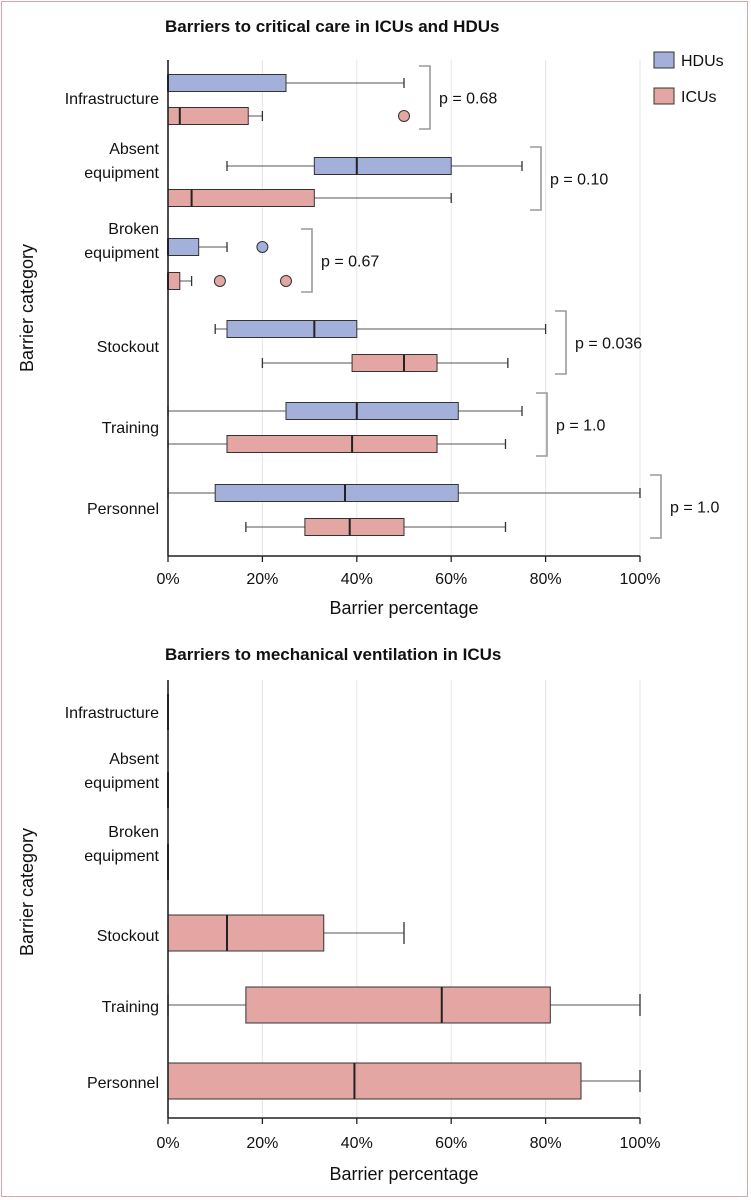  What do you see at coordinates (664, 60) in the screenshot?
I see `legend-swatch-hdus` at bounding box center [664, 60].